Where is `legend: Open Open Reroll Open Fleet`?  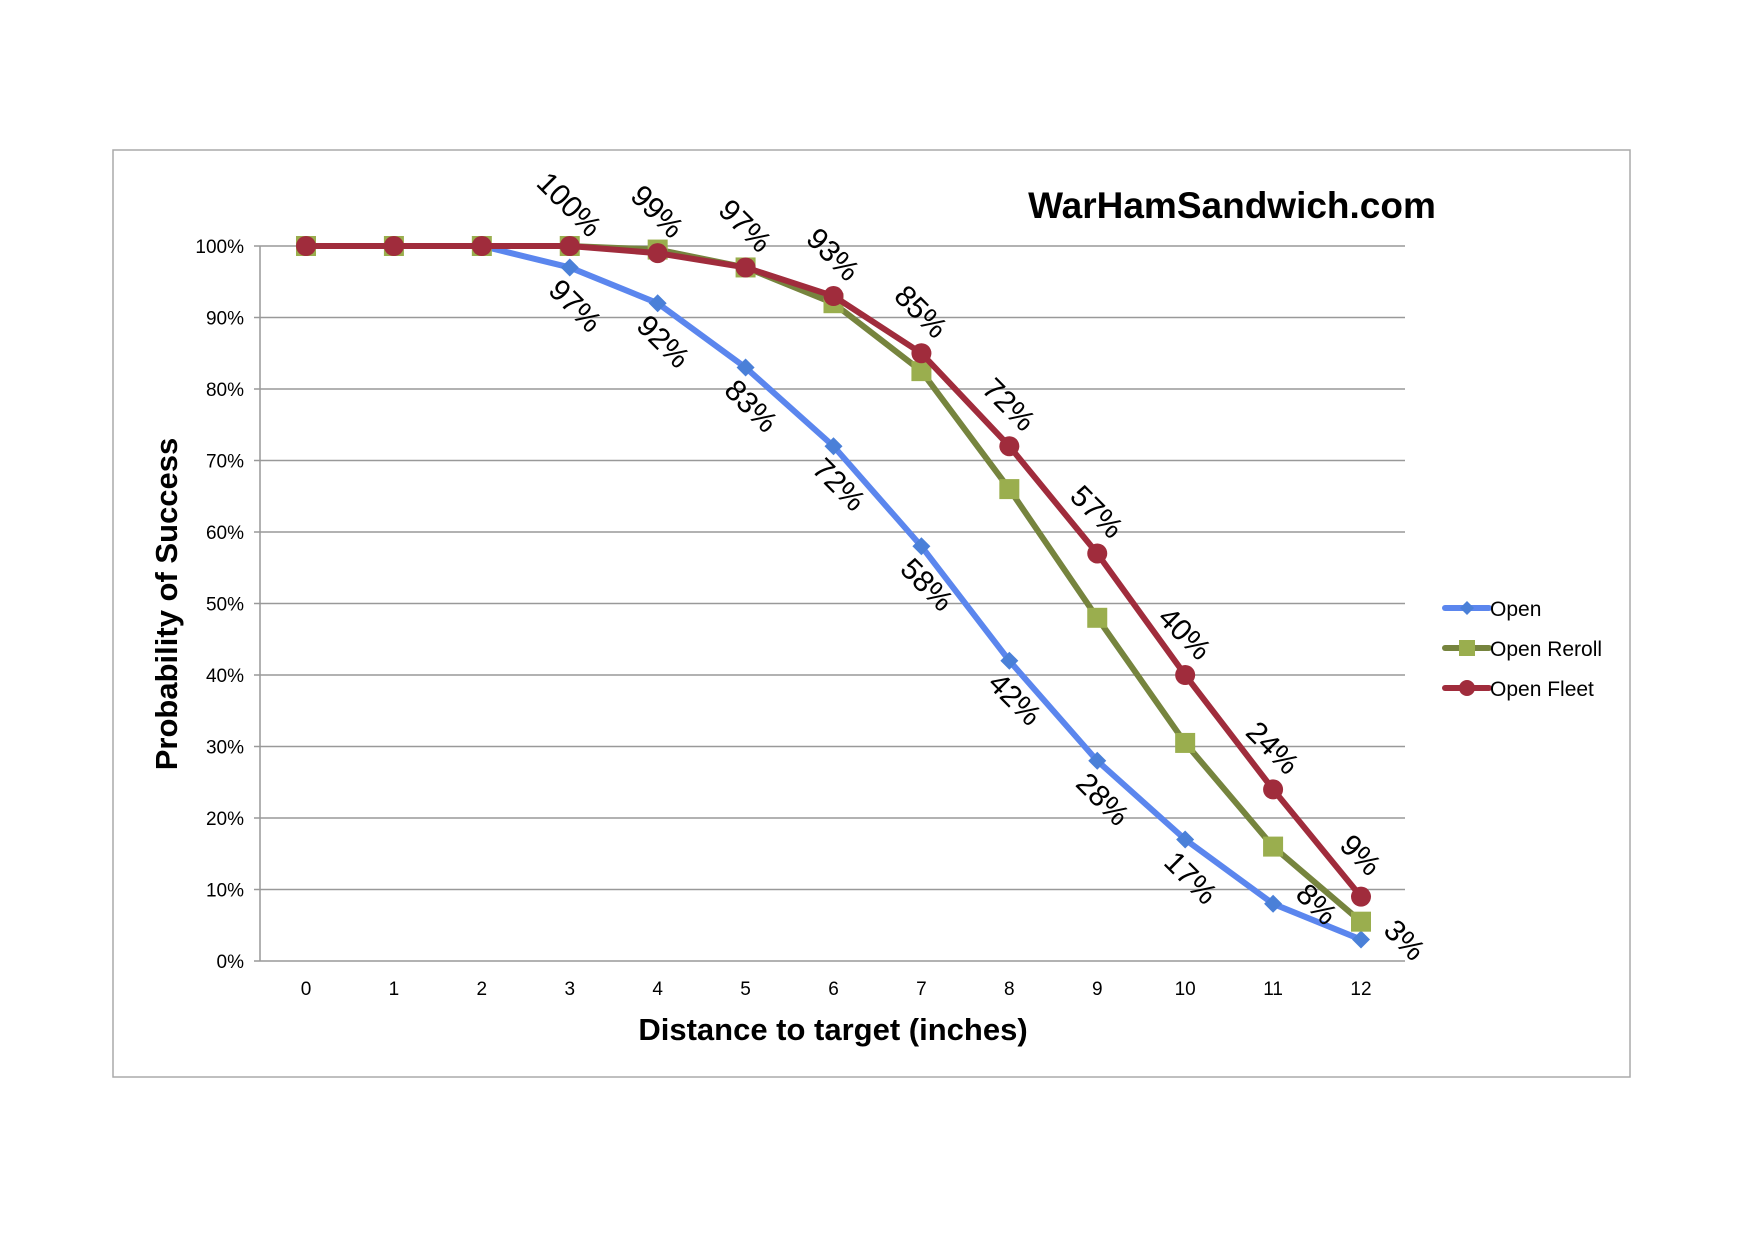 legend: Open Open Reroll Open Fleet is located at coordinates (1522, 649).